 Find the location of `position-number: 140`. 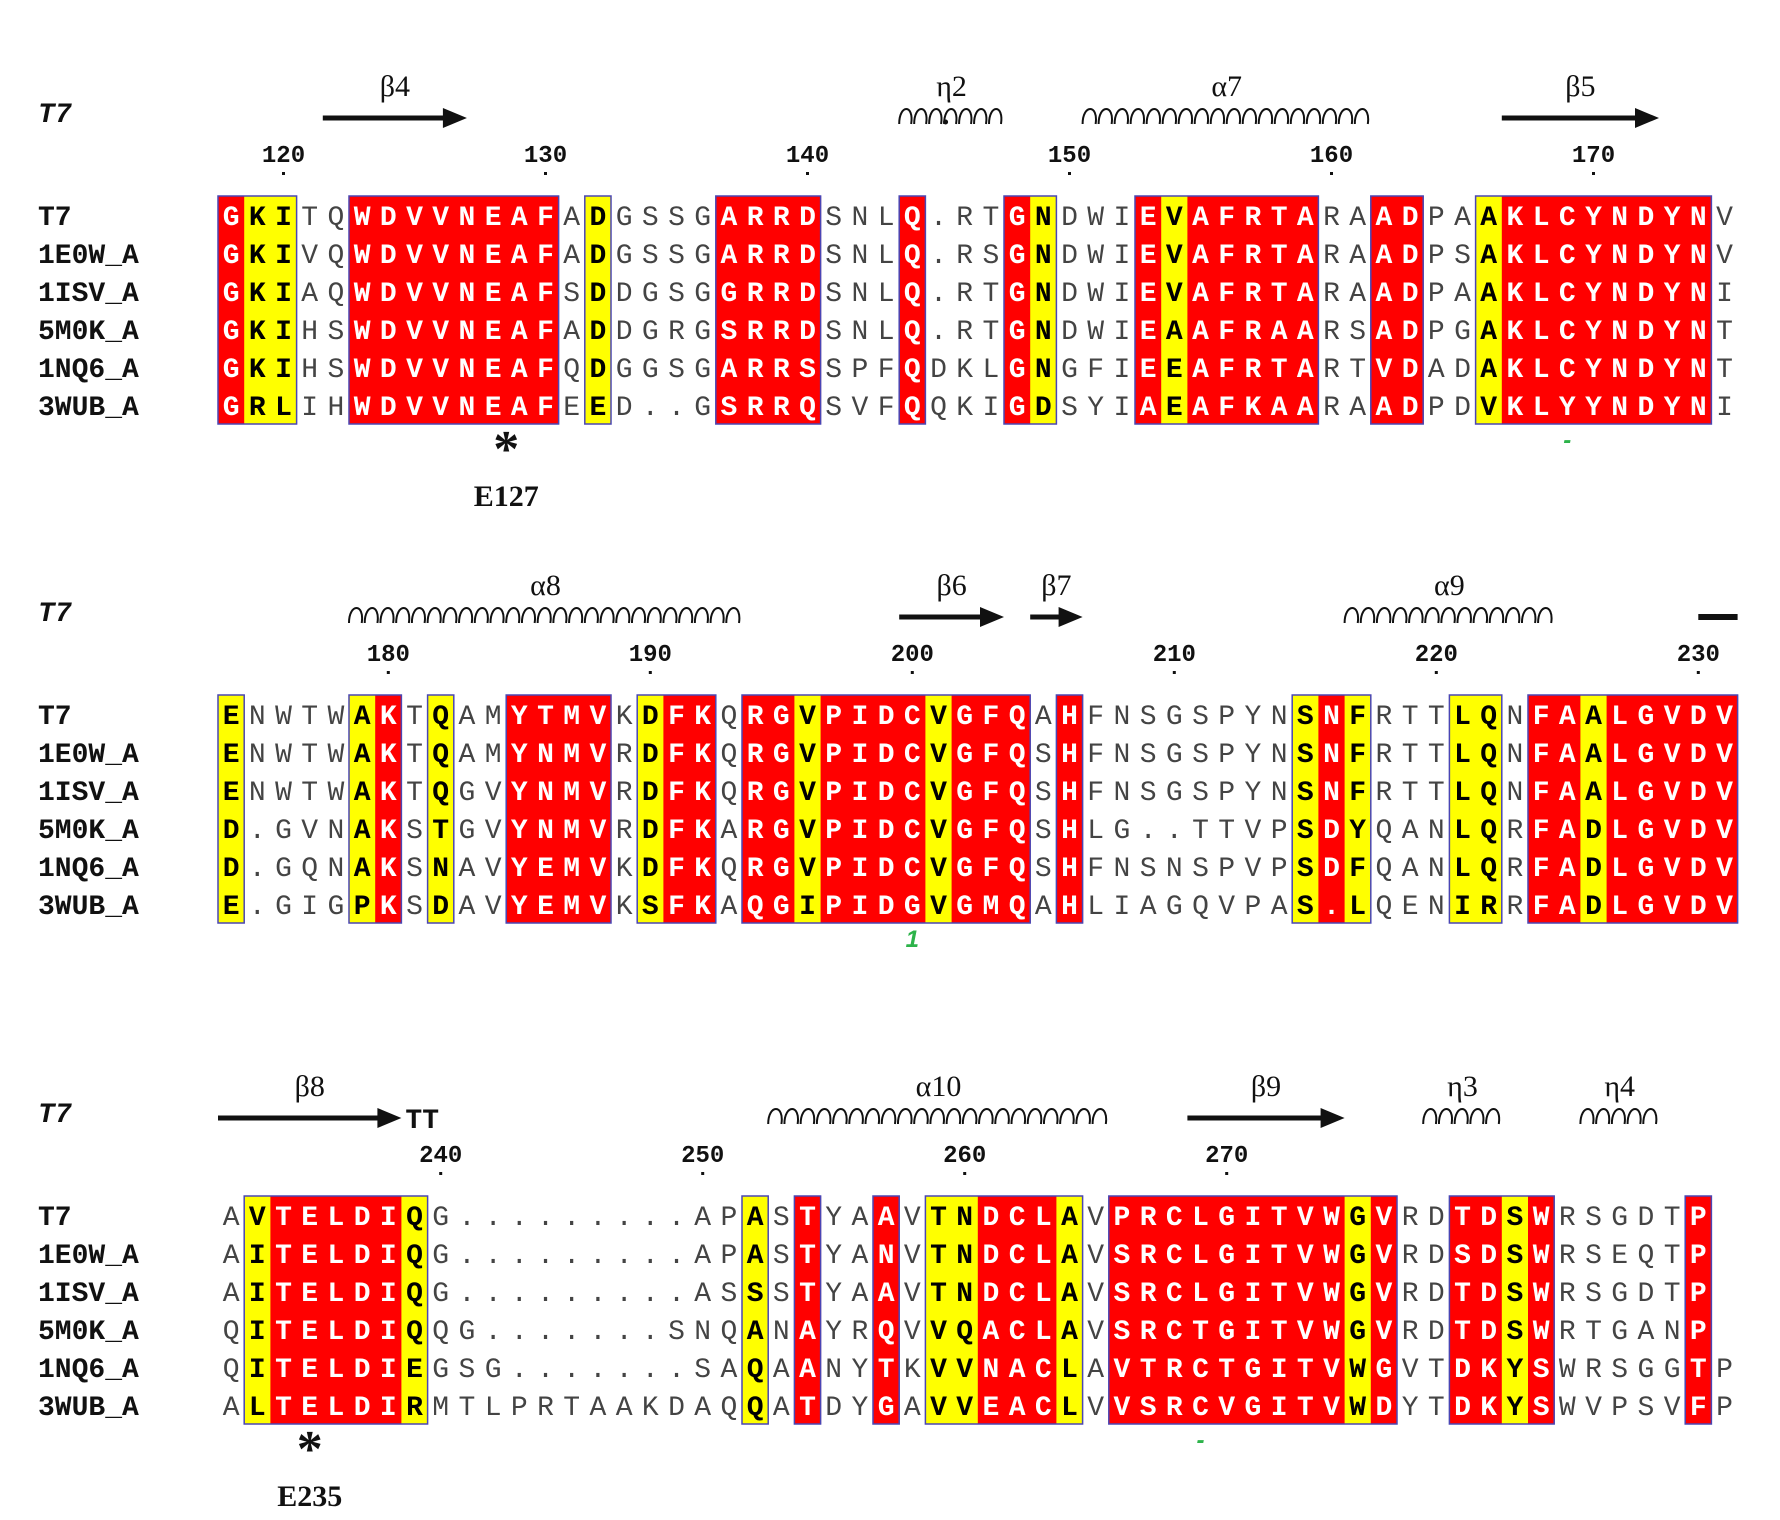

position-number: 140 is located at coordinates (807, 156).